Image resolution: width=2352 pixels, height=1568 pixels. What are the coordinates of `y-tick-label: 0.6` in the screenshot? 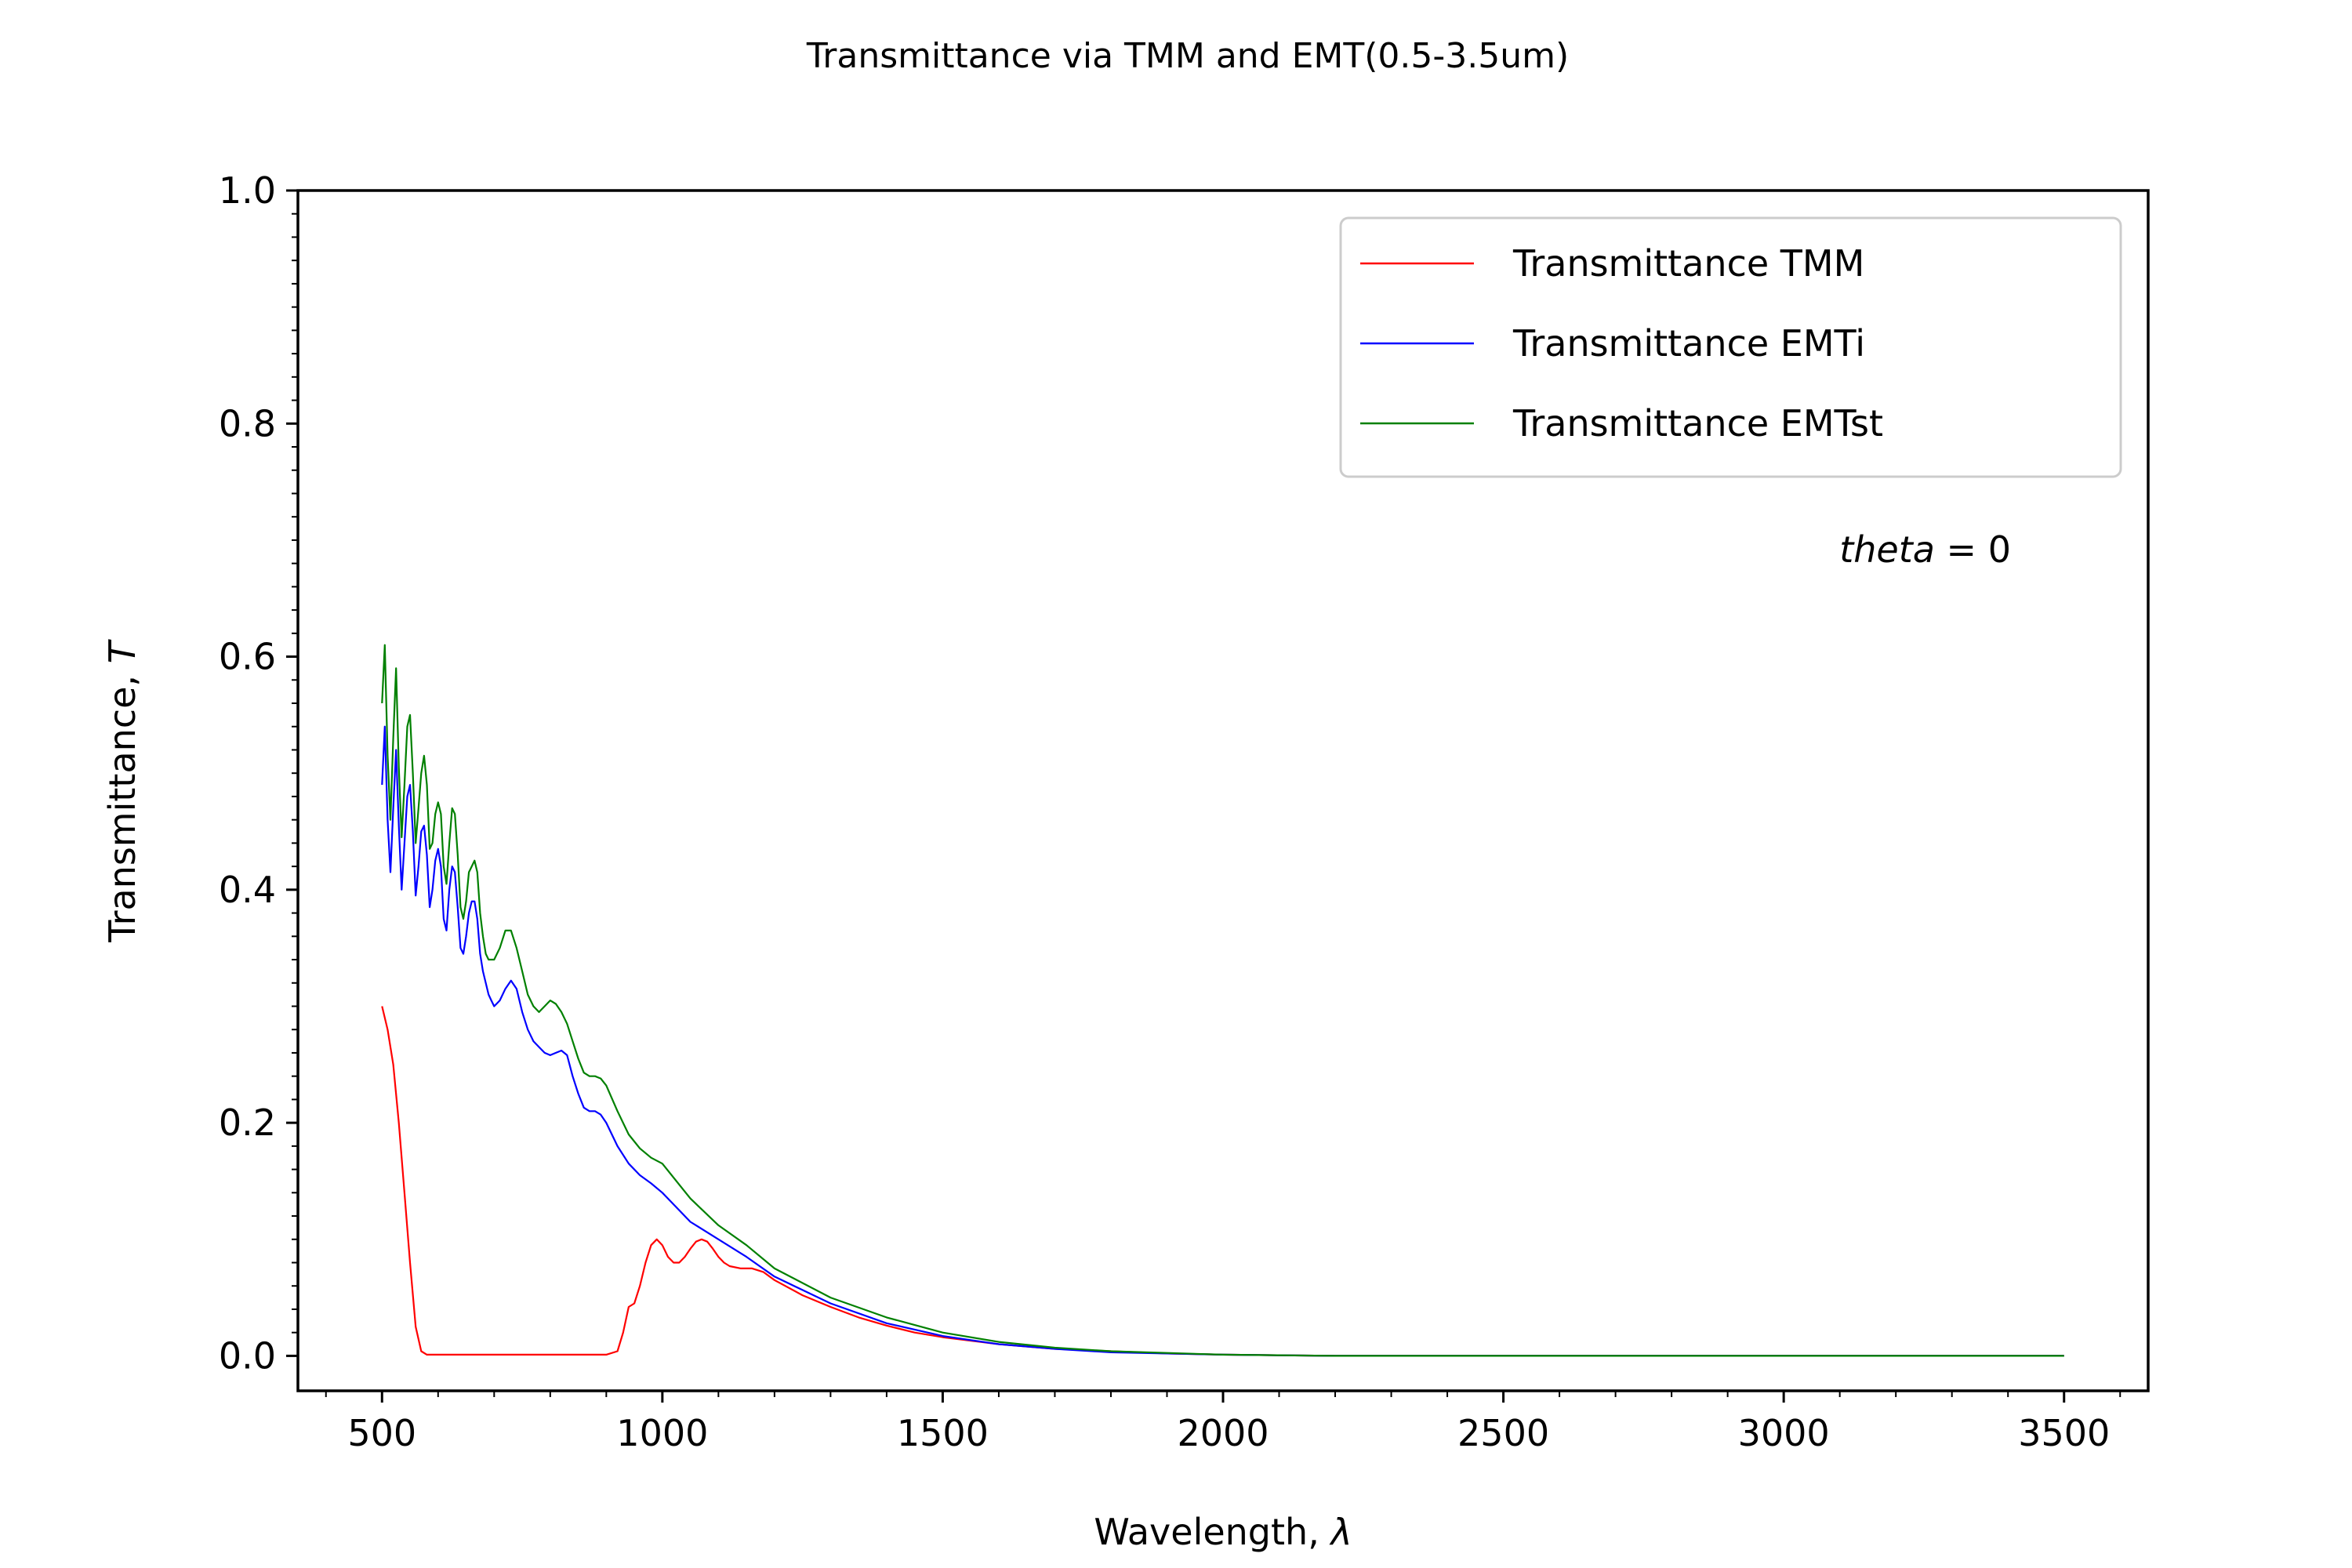 It's located at (248, 657).